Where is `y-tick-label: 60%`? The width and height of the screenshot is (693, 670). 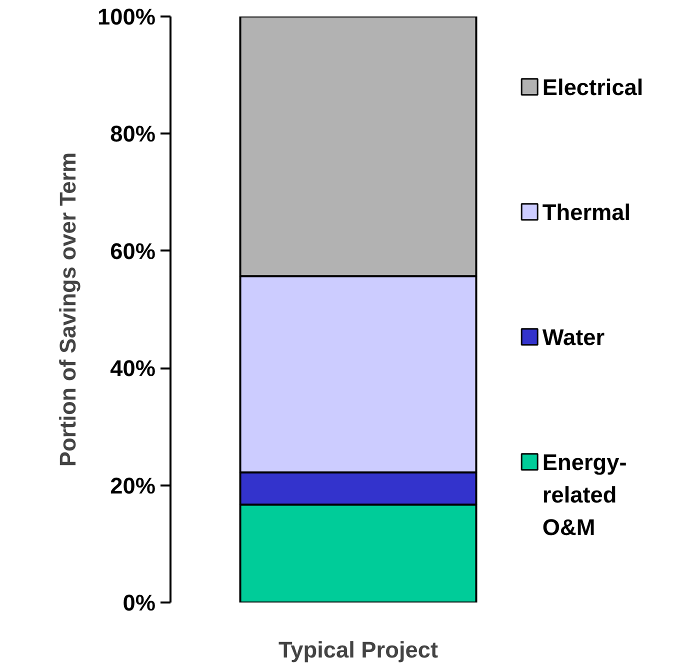 y-tick-label: 60% is located at coordinates (133, 251).